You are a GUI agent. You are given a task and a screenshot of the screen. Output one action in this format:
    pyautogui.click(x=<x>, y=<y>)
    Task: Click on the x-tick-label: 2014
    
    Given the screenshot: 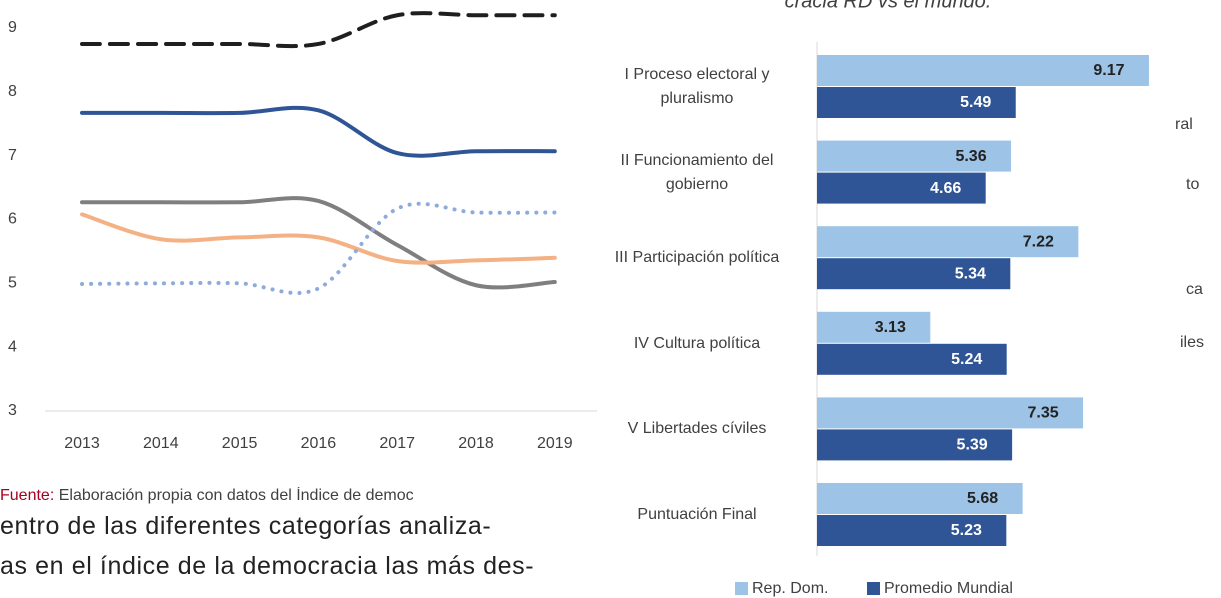 What is the action you would take?
    pyautogui.click(x=161, y=443)
    